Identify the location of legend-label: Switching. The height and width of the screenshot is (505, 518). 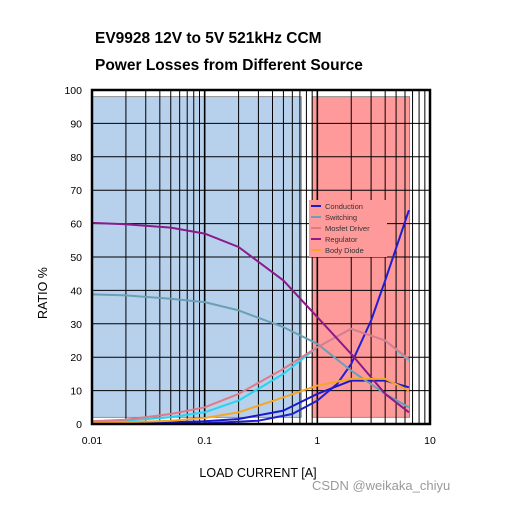
(341, 217).